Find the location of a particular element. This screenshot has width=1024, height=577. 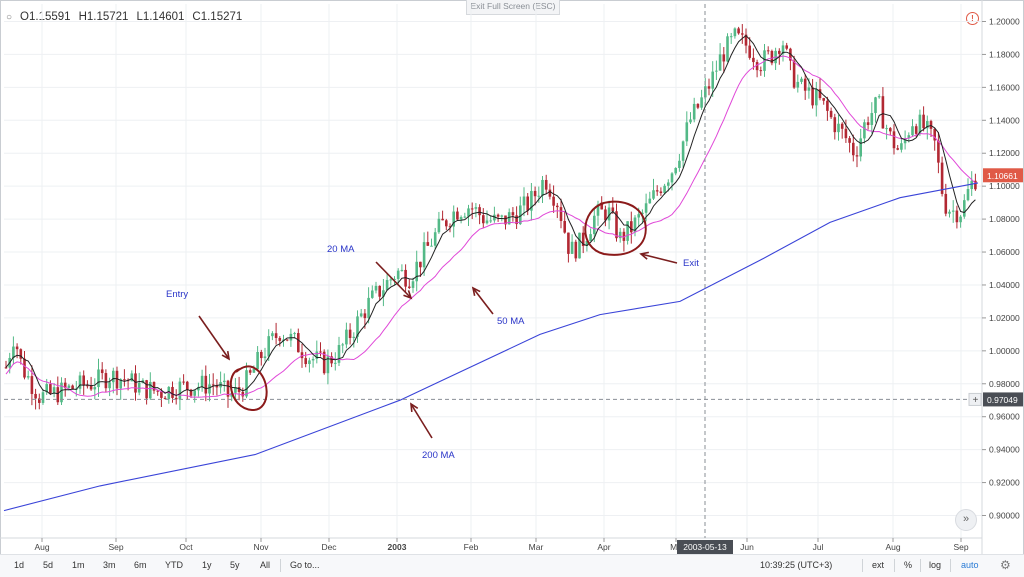

timeframe-1y: 1y is located at coordinates (207, 565).